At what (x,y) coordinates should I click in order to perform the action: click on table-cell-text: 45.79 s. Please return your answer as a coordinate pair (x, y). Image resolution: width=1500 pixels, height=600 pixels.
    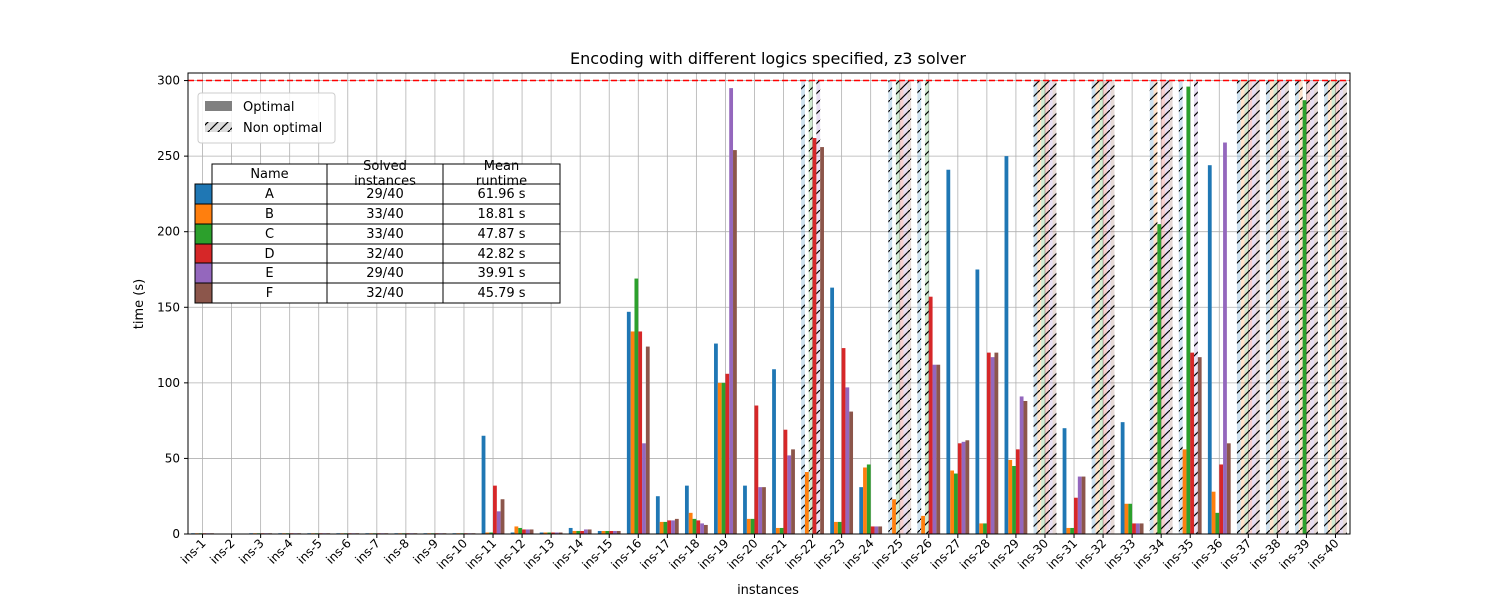
    Looking at the image, I should click on (501, 293).